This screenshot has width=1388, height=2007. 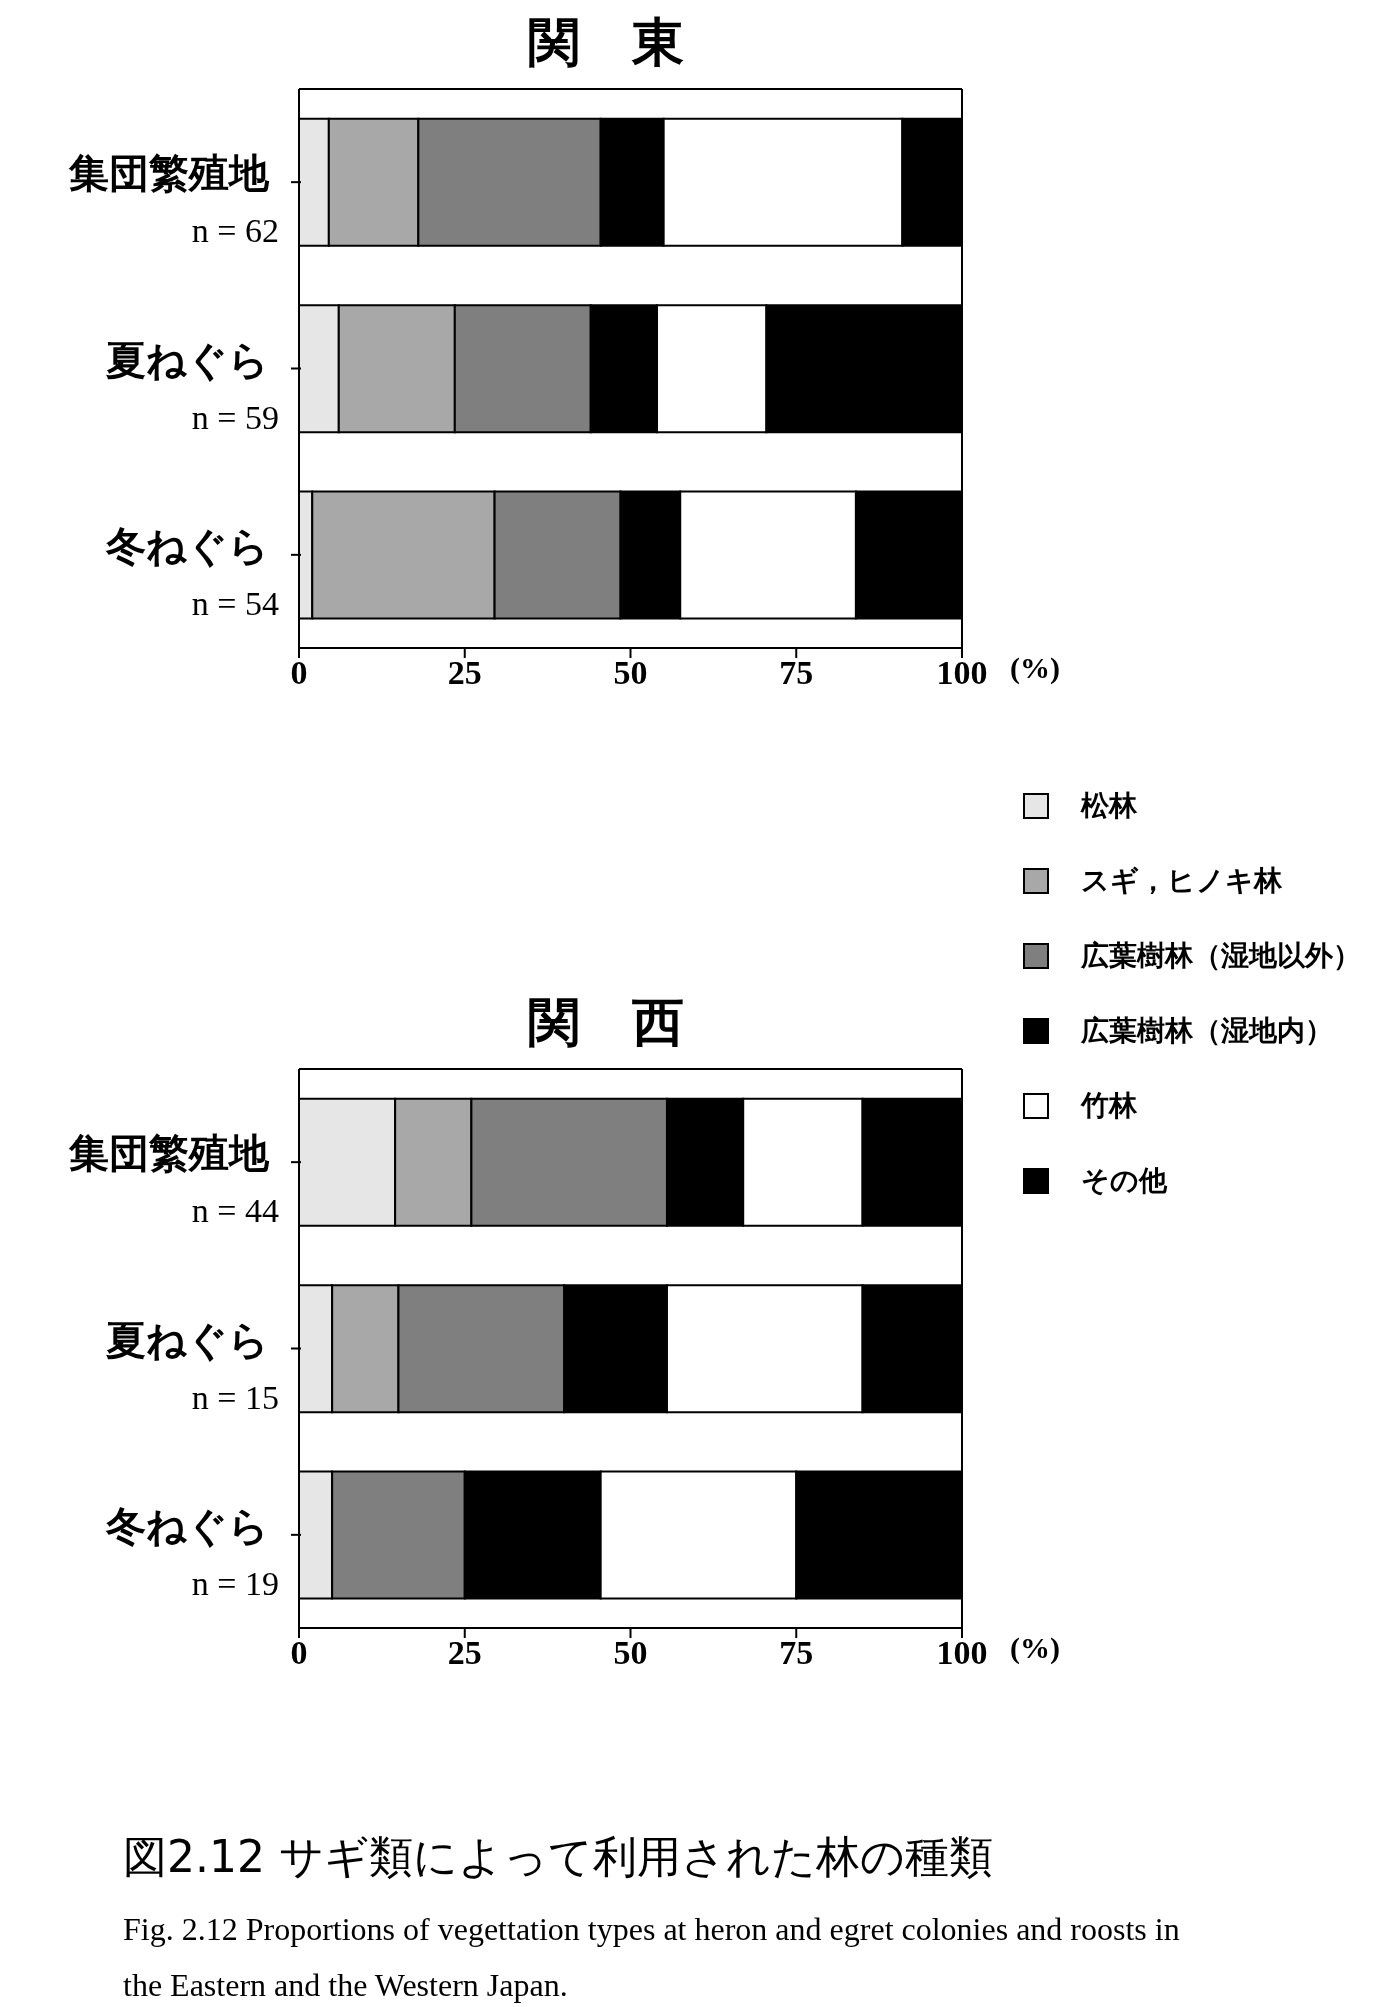 What do you see at coordinates (1109, 1105) in the screenshot?
I see `legend-label: 竹林` at bounding box center [1109, 1105].